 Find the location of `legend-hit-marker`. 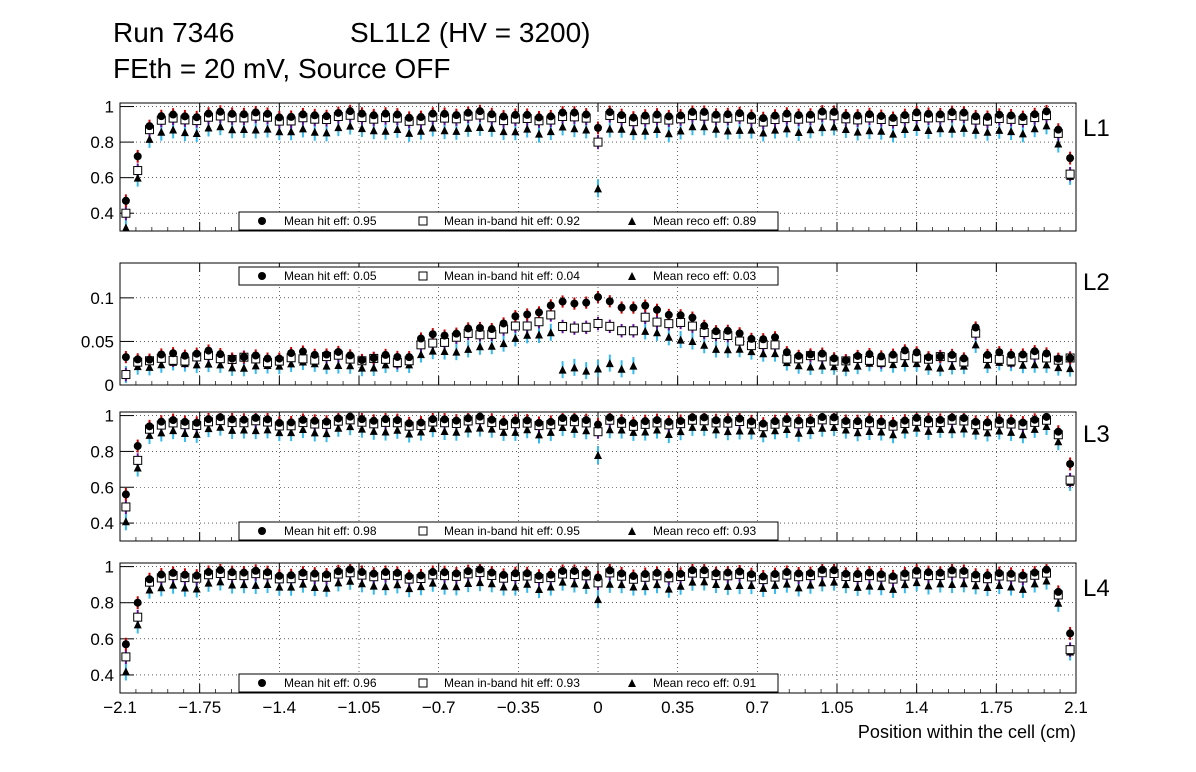

legend-hit-marker is located at coordinates (262, 276).